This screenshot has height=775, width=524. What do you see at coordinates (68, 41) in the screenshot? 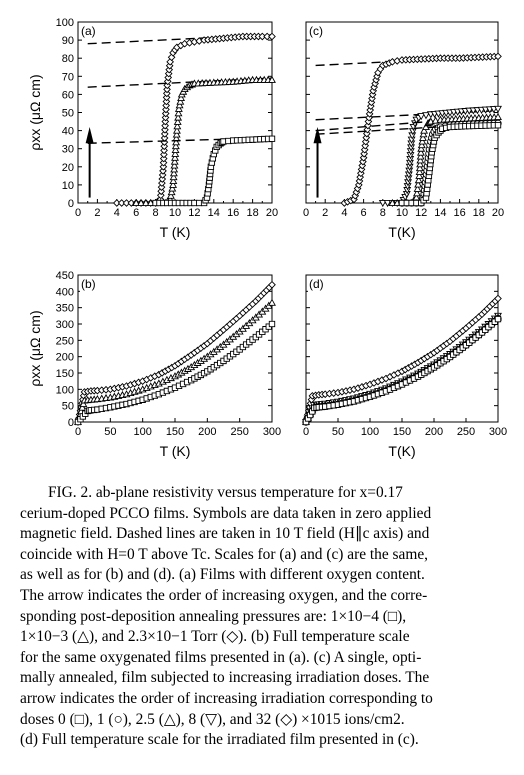
I see `y-tick-label: 90` at bounding box center [68, 41].